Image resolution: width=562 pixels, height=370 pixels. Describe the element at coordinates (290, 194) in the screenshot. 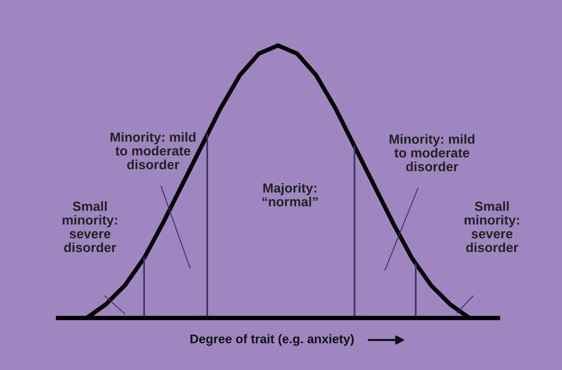

I see `annotation: Majority: “normal”` at that location.